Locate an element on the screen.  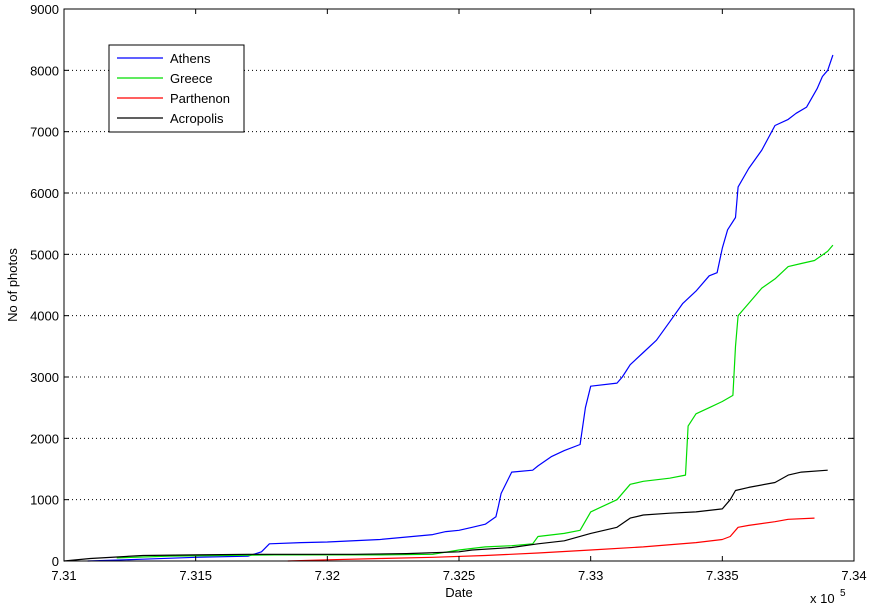
x-axis-multiplier-exponent: 5 is located at coordinates (843, 593).